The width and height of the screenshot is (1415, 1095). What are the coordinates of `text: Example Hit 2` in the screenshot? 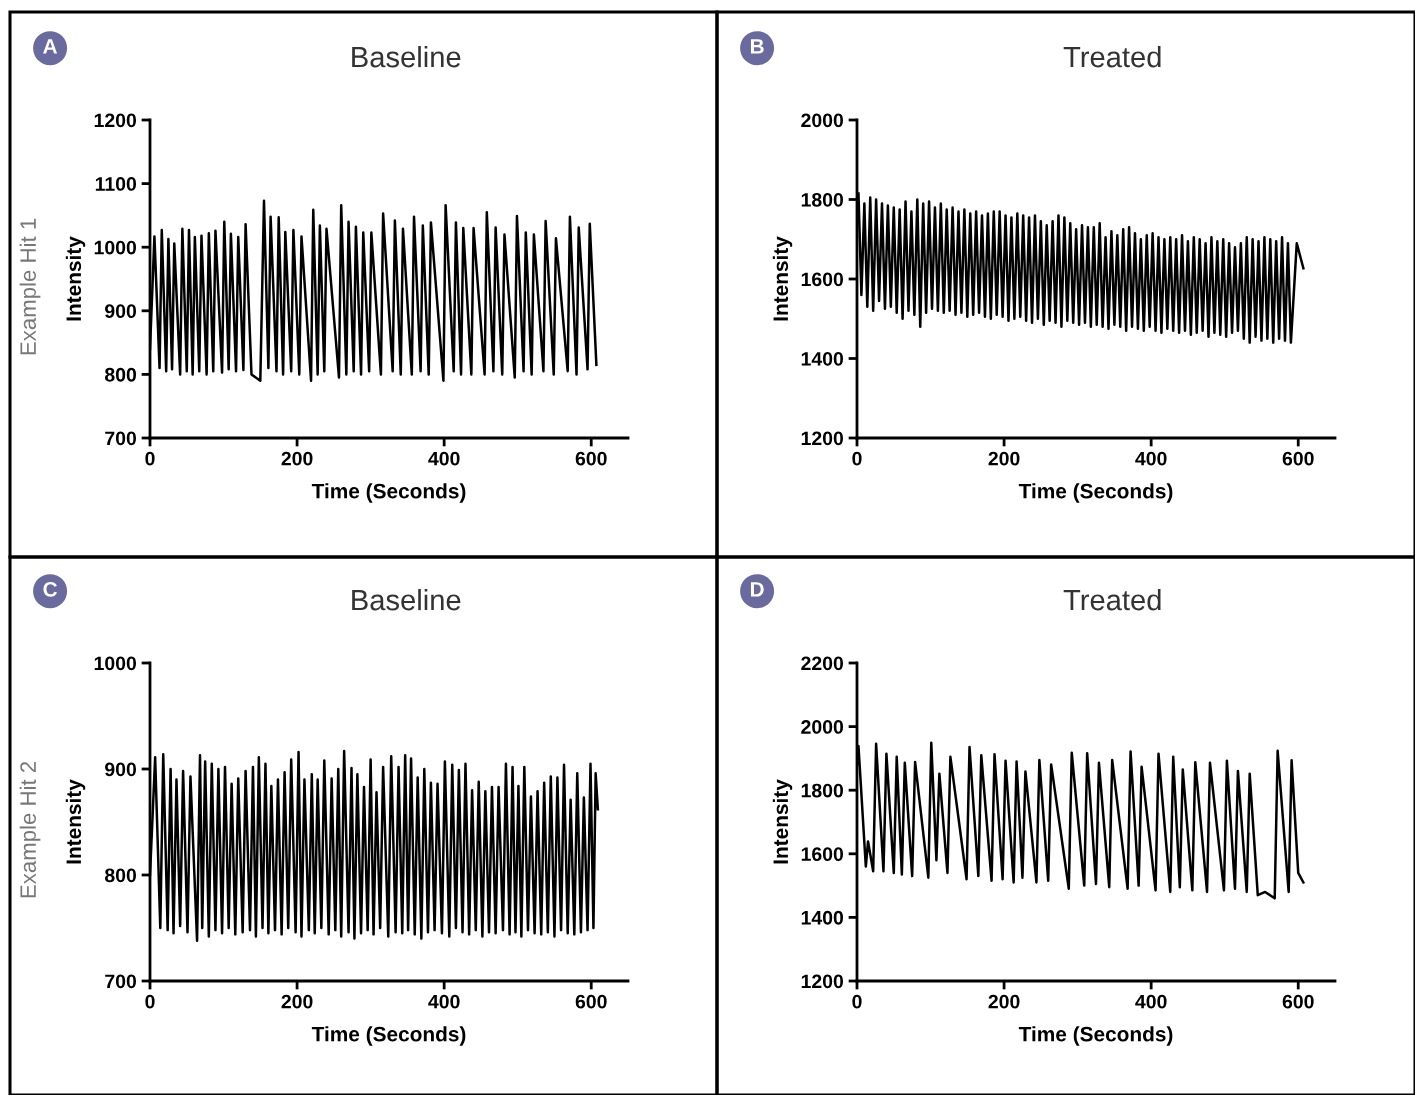 It's located at (30, 829).